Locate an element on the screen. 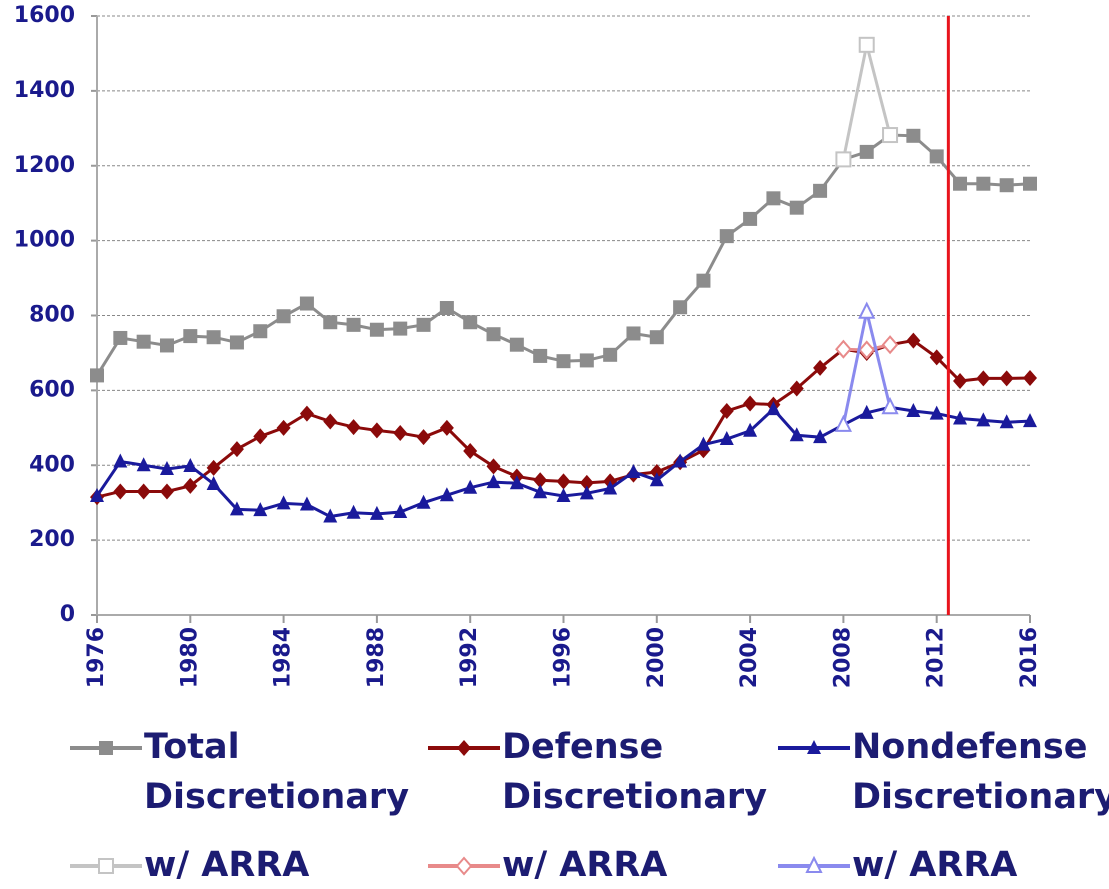 This screenshot has width=1109, height=889. x-tick-label: 1984 is located at coordinates (283, 657).